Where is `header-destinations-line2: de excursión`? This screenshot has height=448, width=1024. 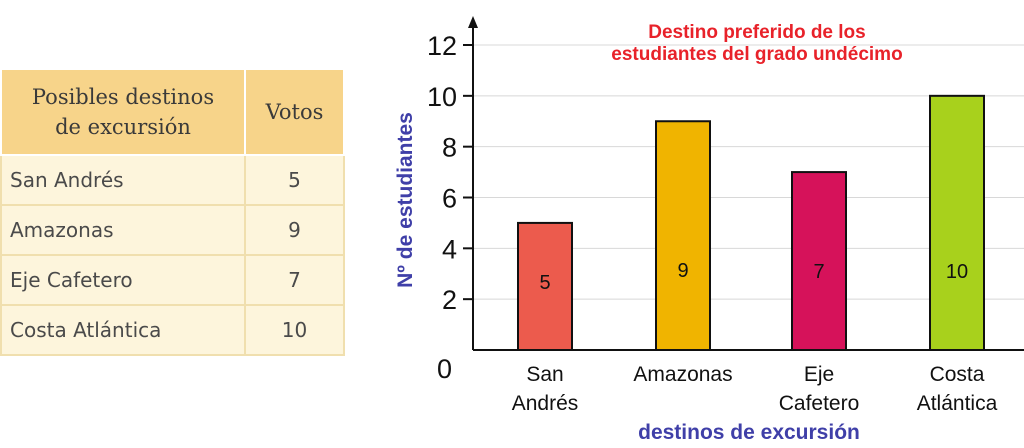
header-destinations-line2: de excursión is located at coordinates (123, 127).